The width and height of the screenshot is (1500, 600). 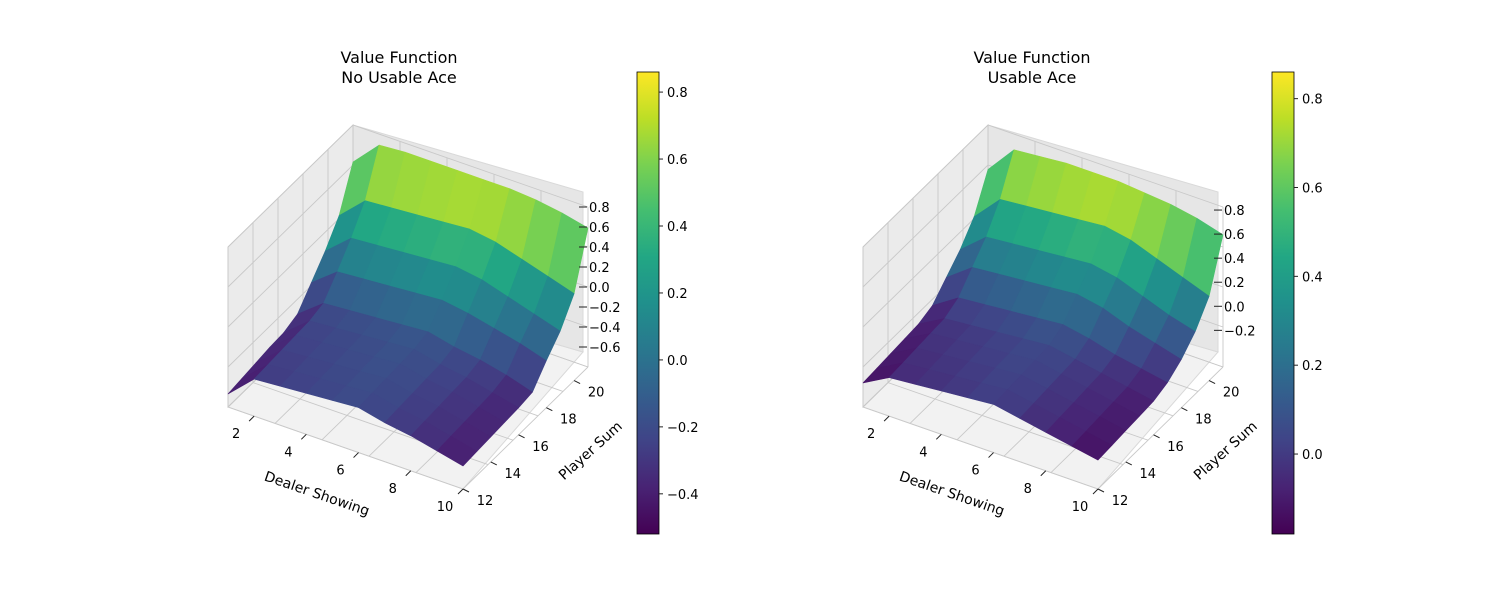 I want to click on chart-title-line-2: Usable Ace, so click(x=1032, y=77).